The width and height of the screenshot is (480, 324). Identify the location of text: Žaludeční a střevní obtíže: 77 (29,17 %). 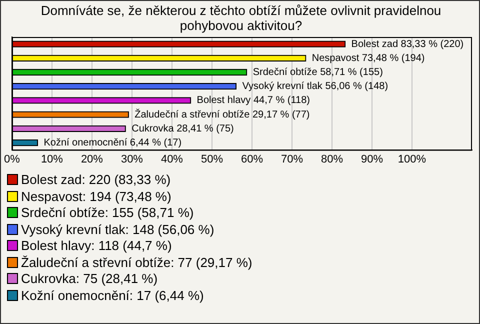
(136, 262).